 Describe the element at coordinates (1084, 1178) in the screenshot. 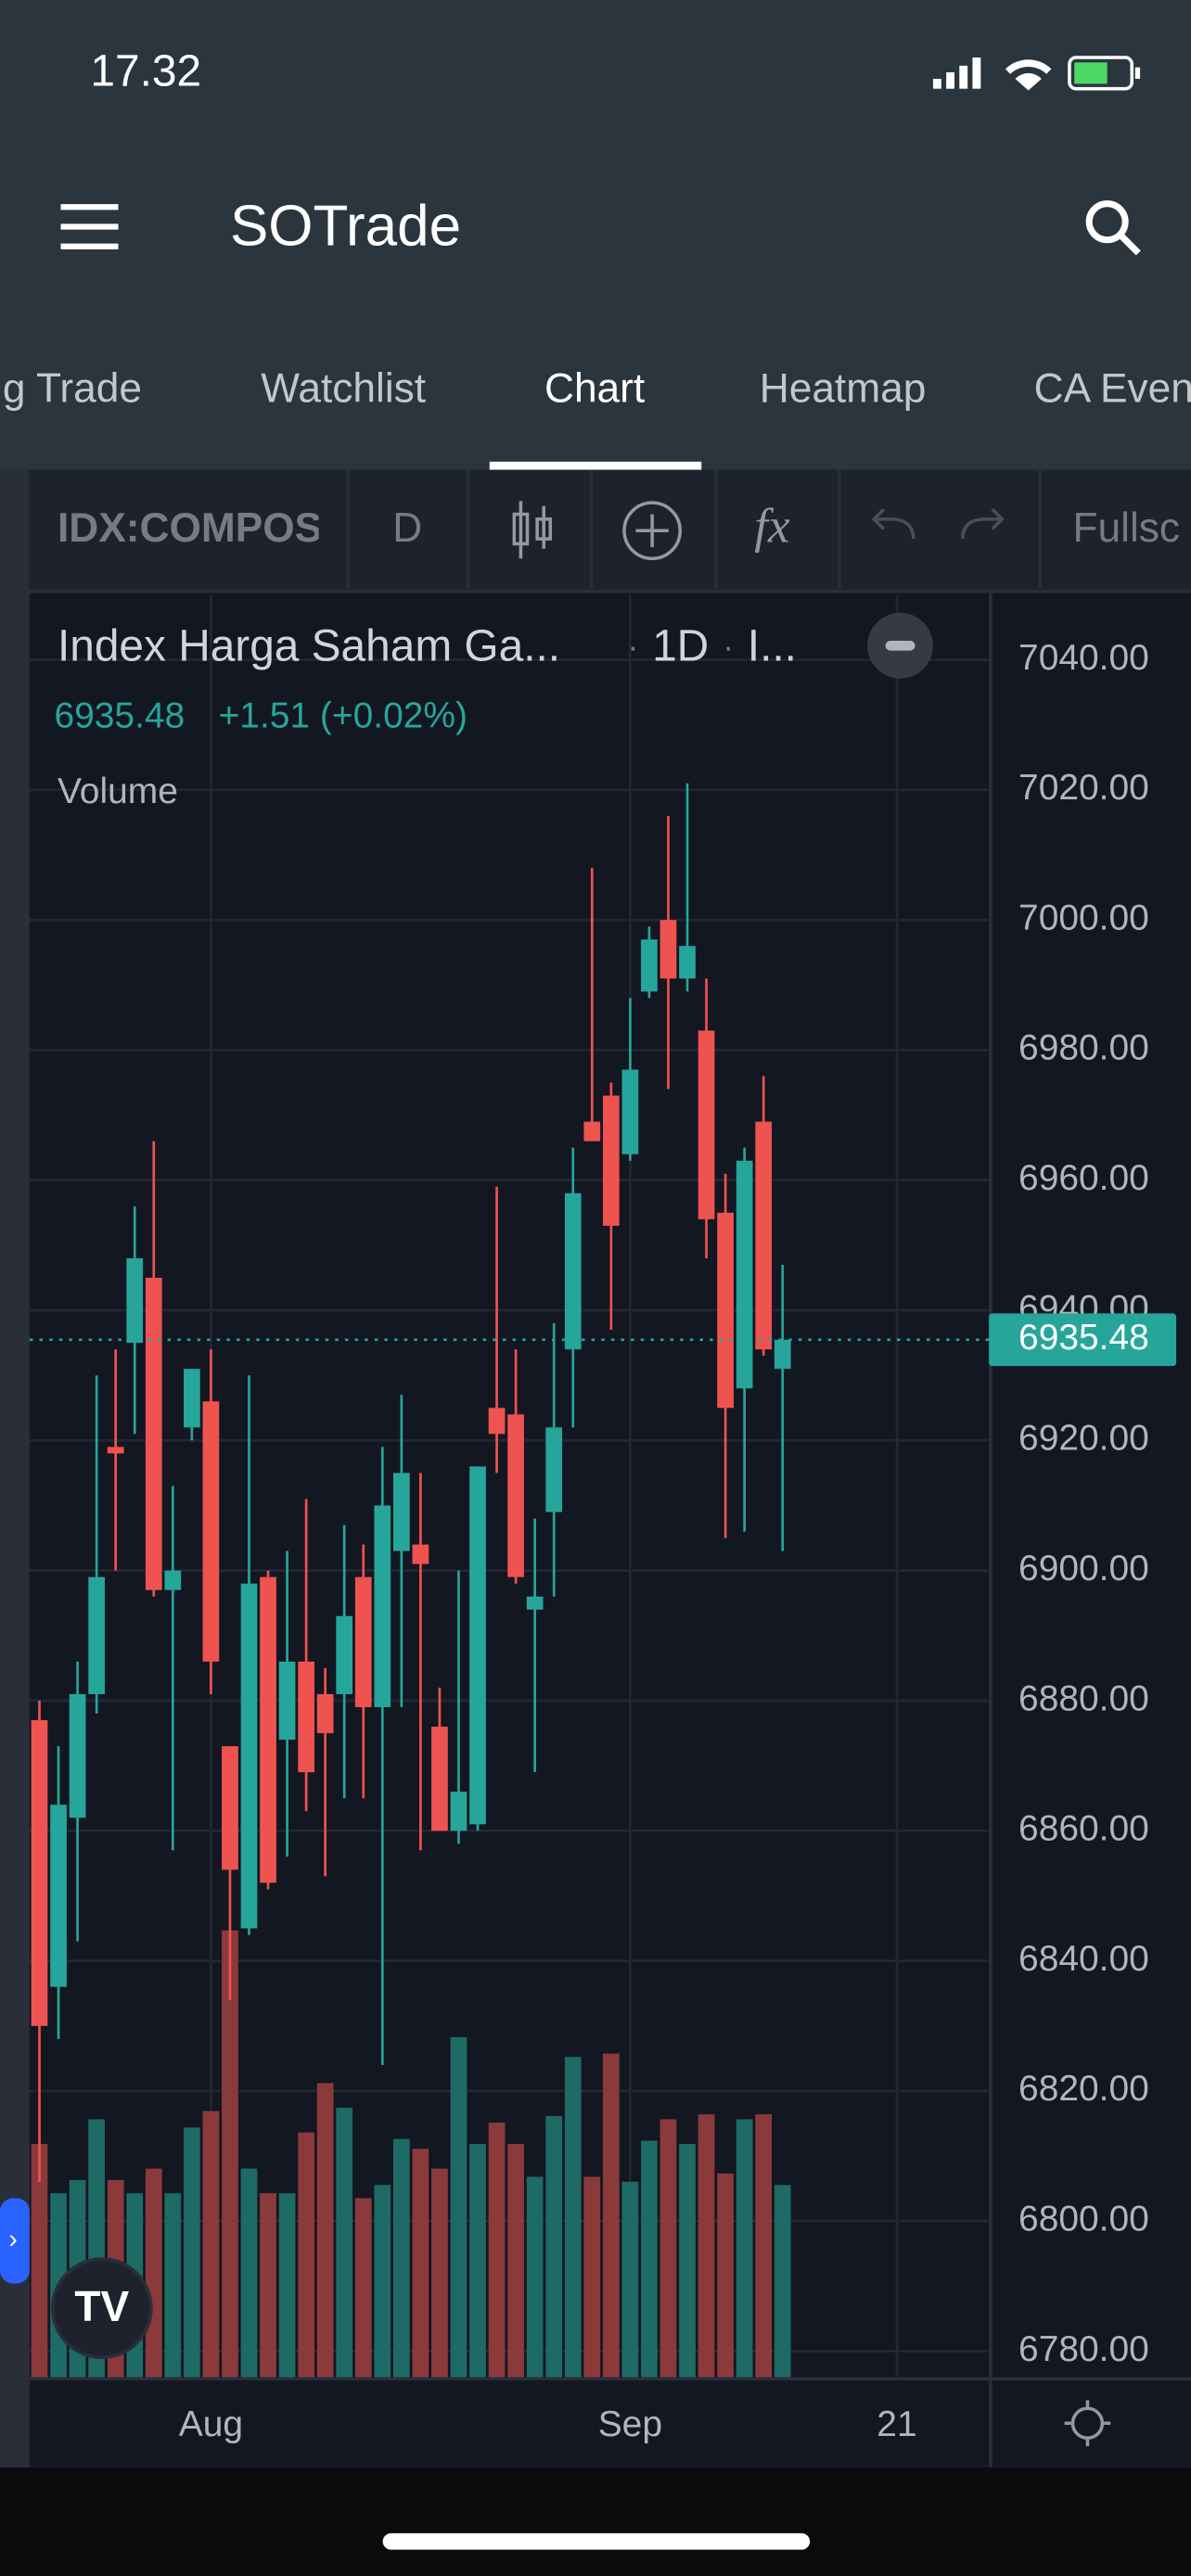

I see `y-tick-label: 6960.00` at that location.